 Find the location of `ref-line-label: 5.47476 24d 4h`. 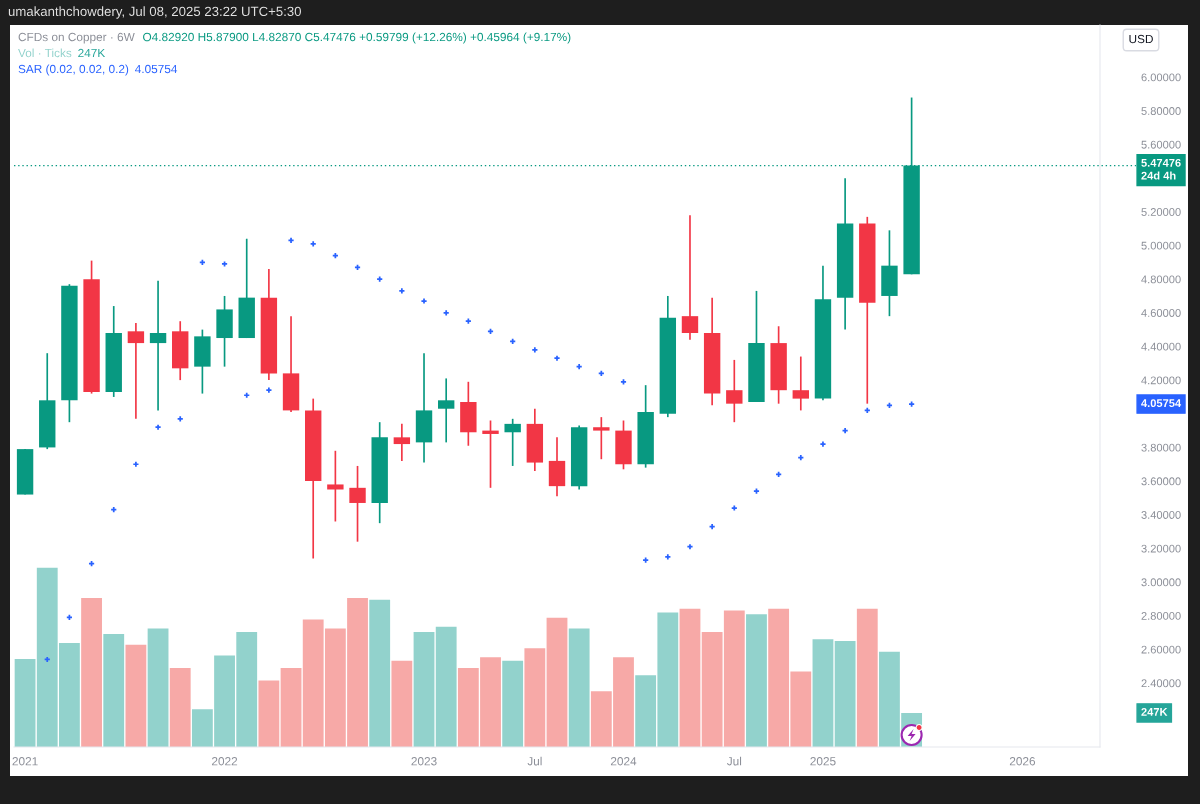

ref-line-label: 5.47476 24d 4h is located at coordinates (1161, 169).